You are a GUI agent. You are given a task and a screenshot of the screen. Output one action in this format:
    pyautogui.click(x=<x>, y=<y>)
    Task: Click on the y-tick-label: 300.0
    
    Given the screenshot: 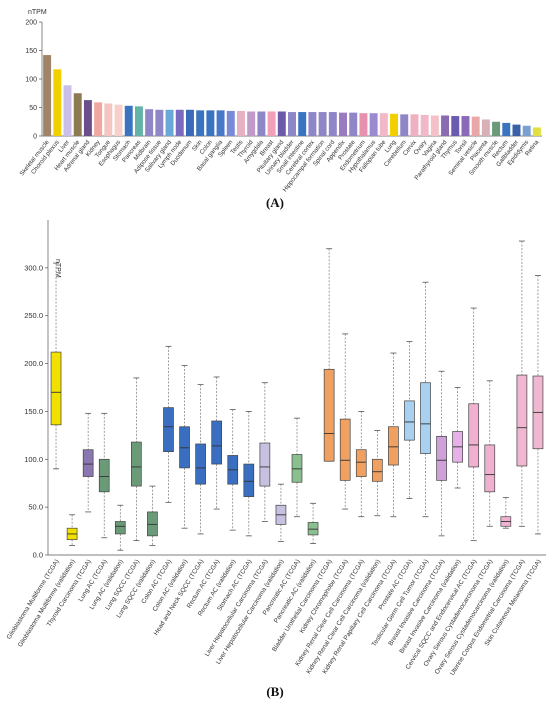 What is the action you would take?
    pyautogui.click(x=33, y=267)
    